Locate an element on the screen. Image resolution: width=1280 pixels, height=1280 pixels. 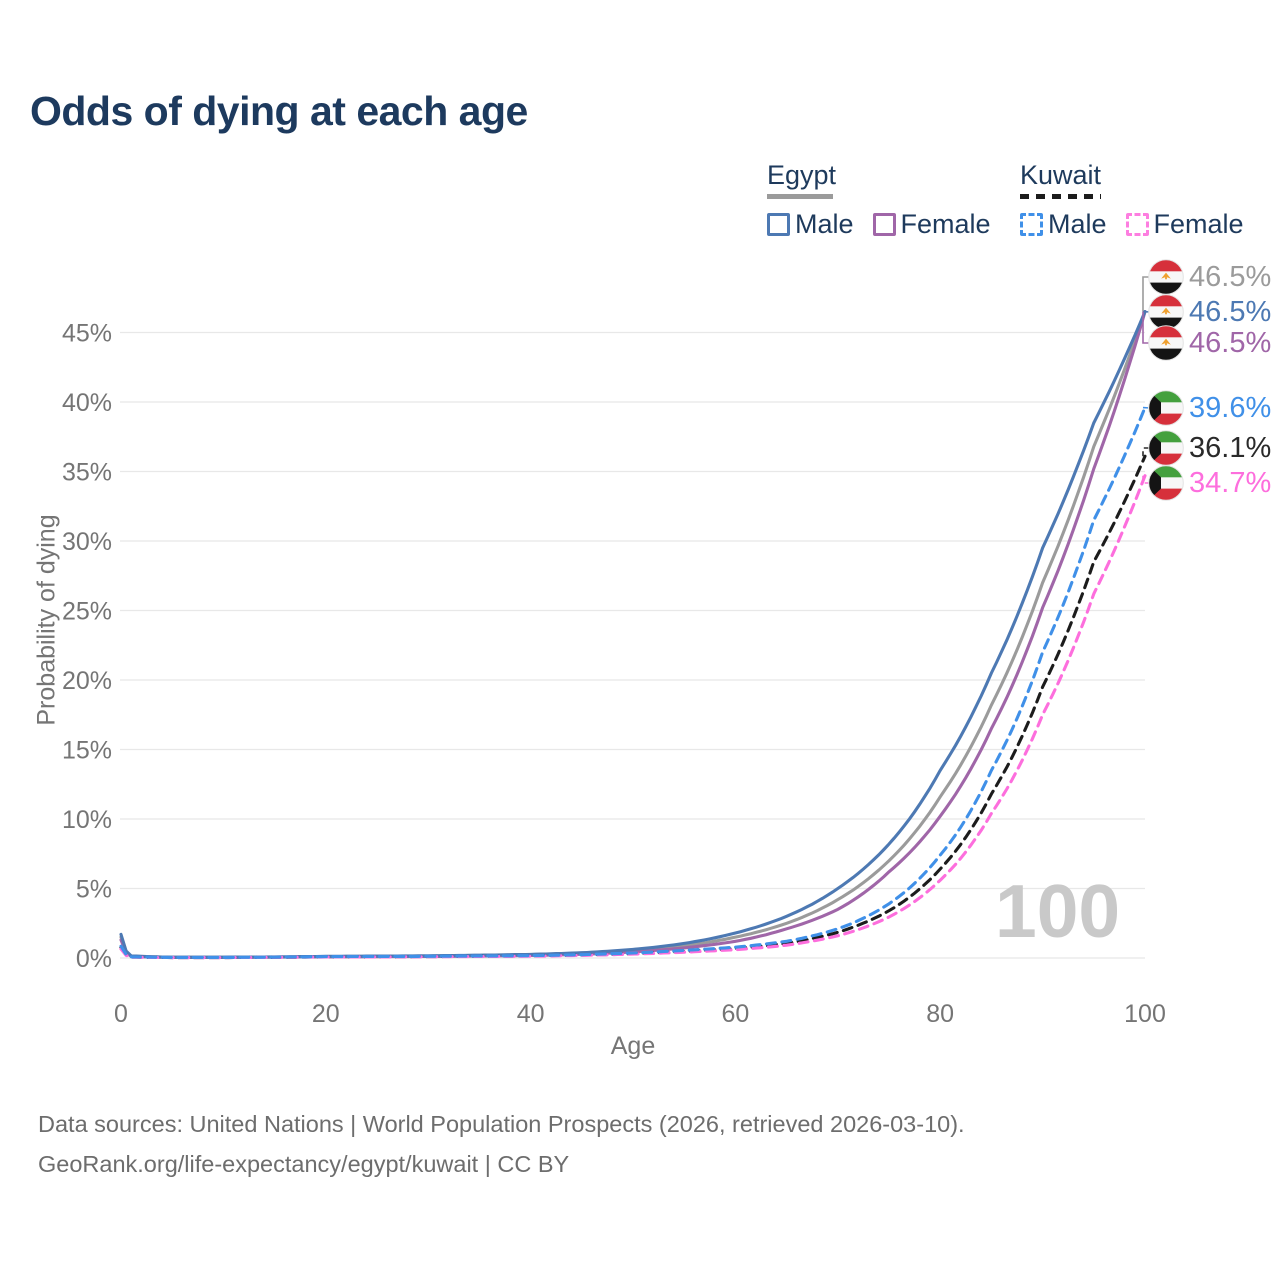
legend-label-egypt-male: Male is located at coordinates (824, 224).